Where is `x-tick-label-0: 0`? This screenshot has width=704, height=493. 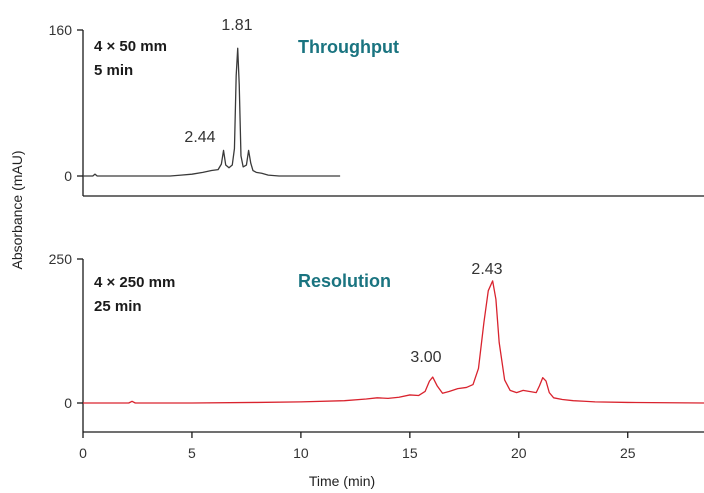
x-tick-label-0: 0 is located at coordinates (83, 453).